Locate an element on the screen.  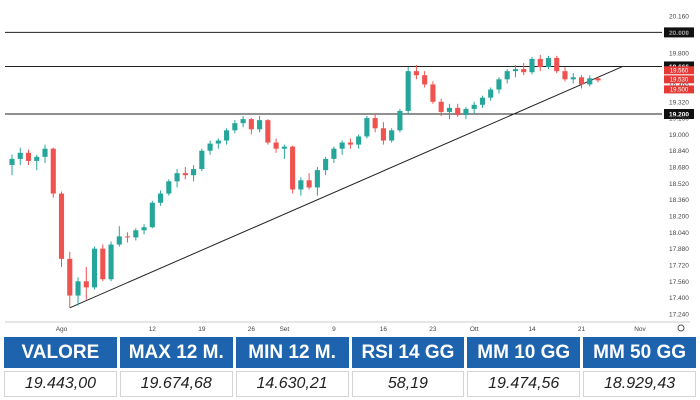
stat-header-mm-10: MM 10 GG is located at coordinates (524, 352).